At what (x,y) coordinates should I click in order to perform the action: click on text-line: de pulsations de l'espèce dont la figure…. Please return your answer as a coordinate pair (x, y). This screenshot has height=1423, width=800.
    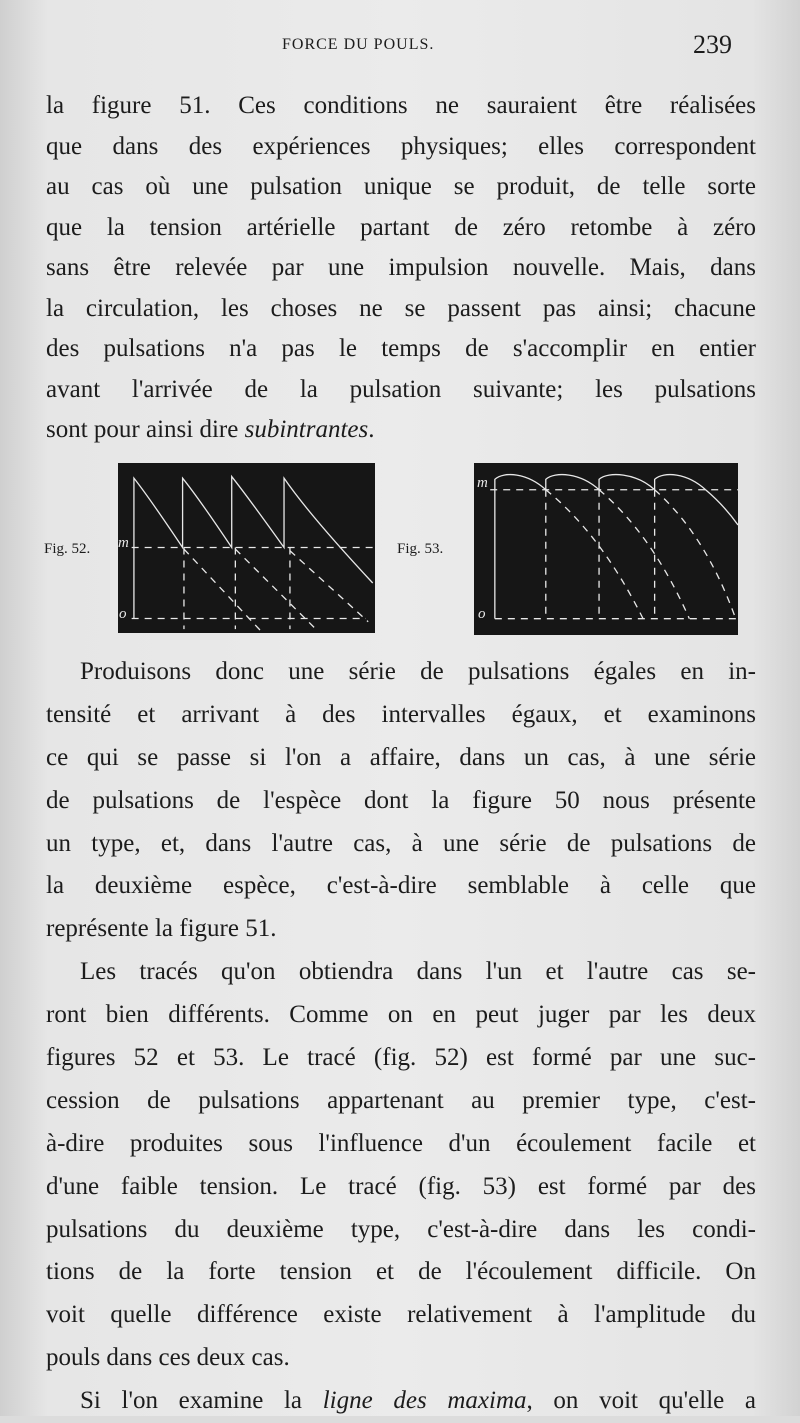
    Looking at the image, I should click on (401, 800).